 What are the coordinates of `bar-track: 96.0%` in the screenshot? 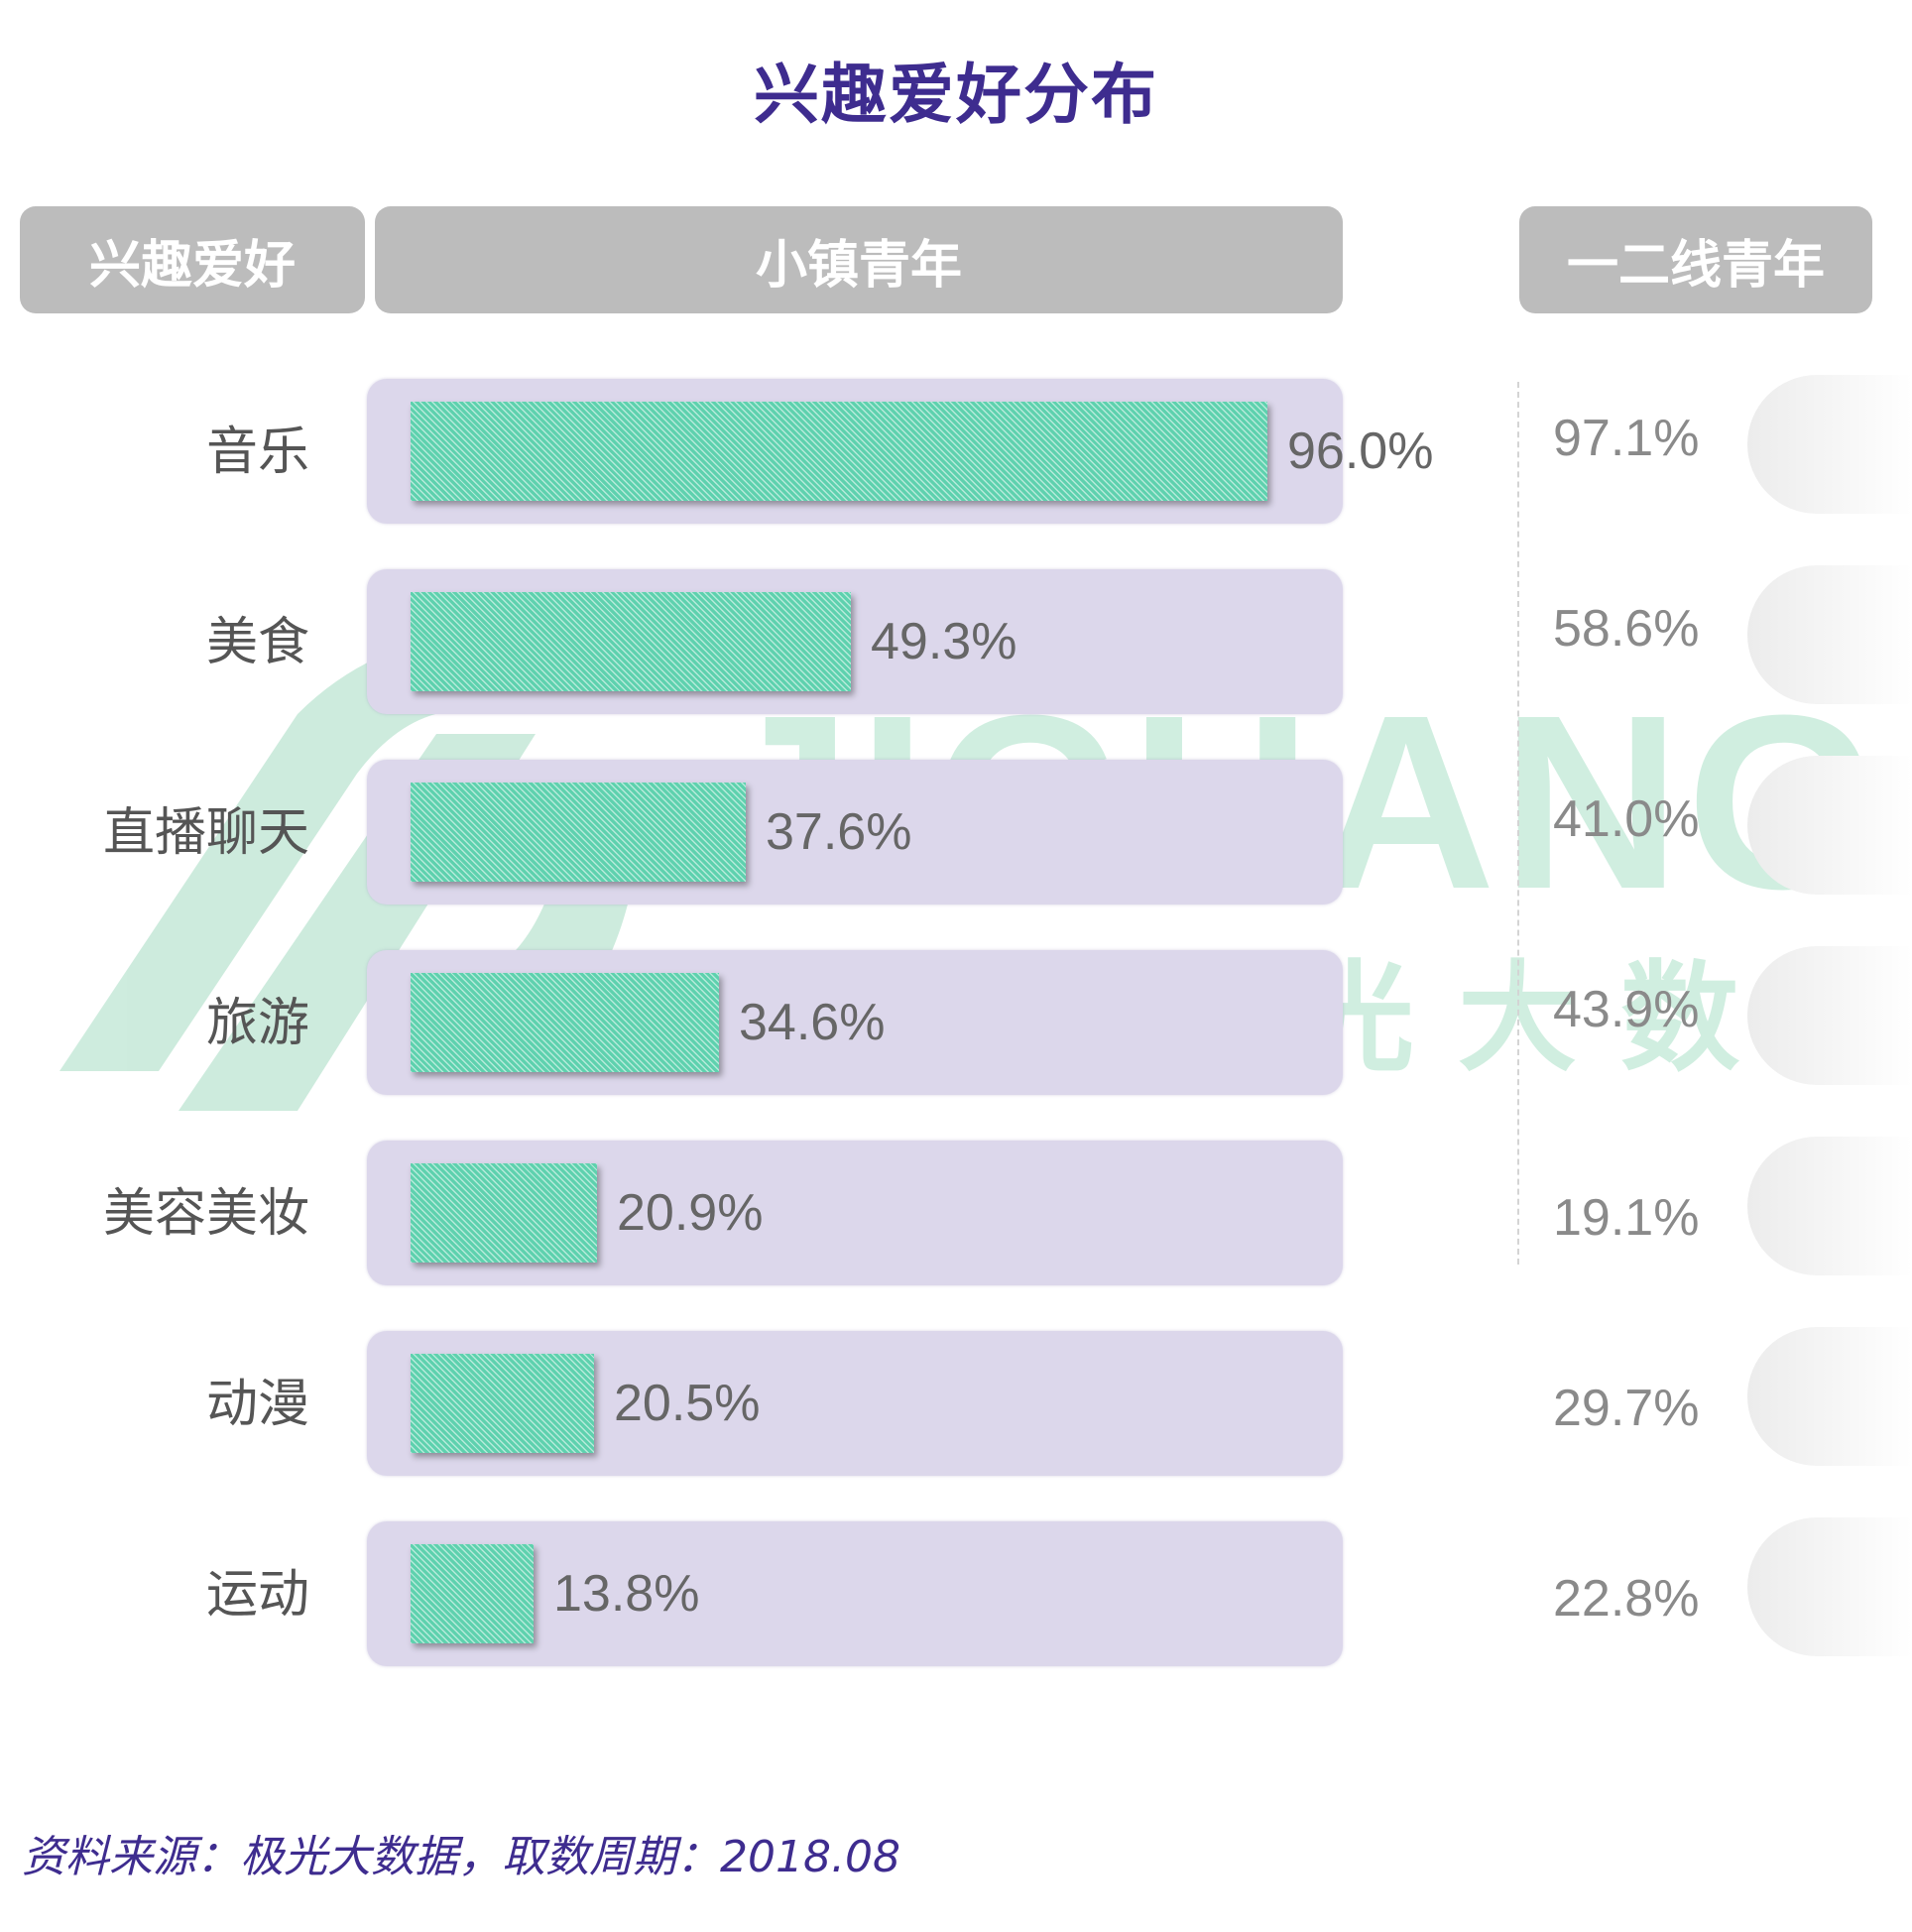 It's located at (900, 451).